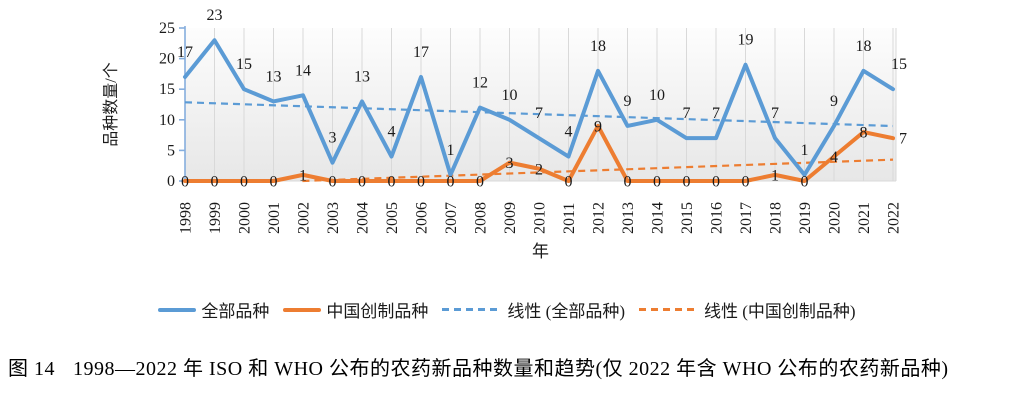  I want to click on svg-text: 5, so click(171, 150).